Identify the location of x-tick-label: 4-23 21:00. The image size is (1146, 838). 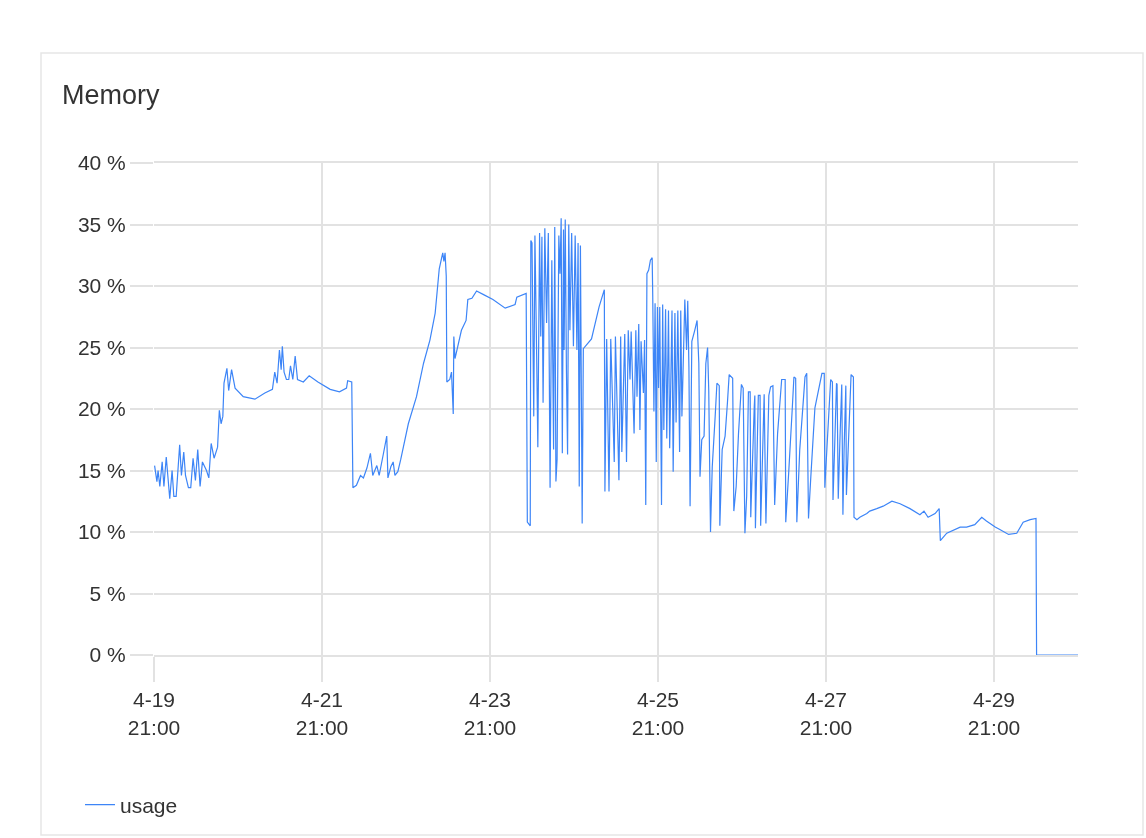
(490, 713).